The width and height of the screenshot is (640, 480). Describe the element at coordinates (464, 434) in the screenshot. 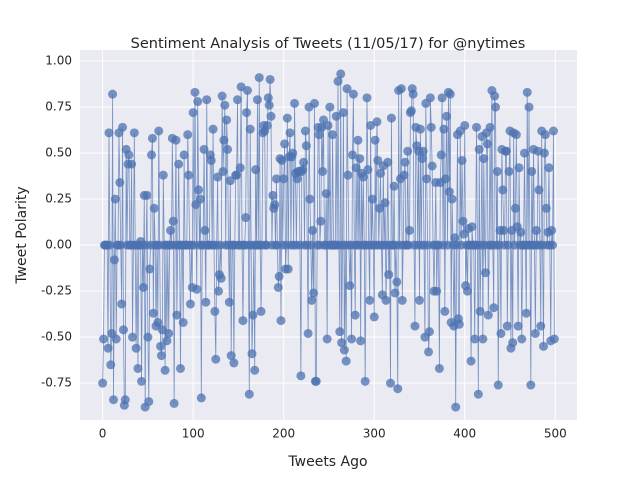

I see `x-tick-label: 400` at that location.